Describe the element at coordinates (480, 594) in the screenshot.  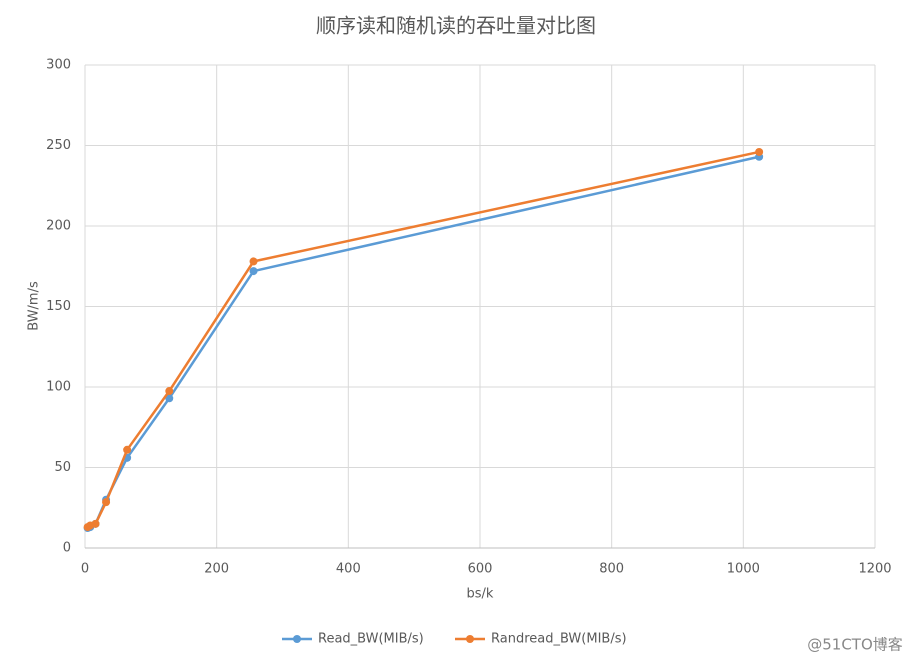
I see `x-axis-label: bs/k` at that location.